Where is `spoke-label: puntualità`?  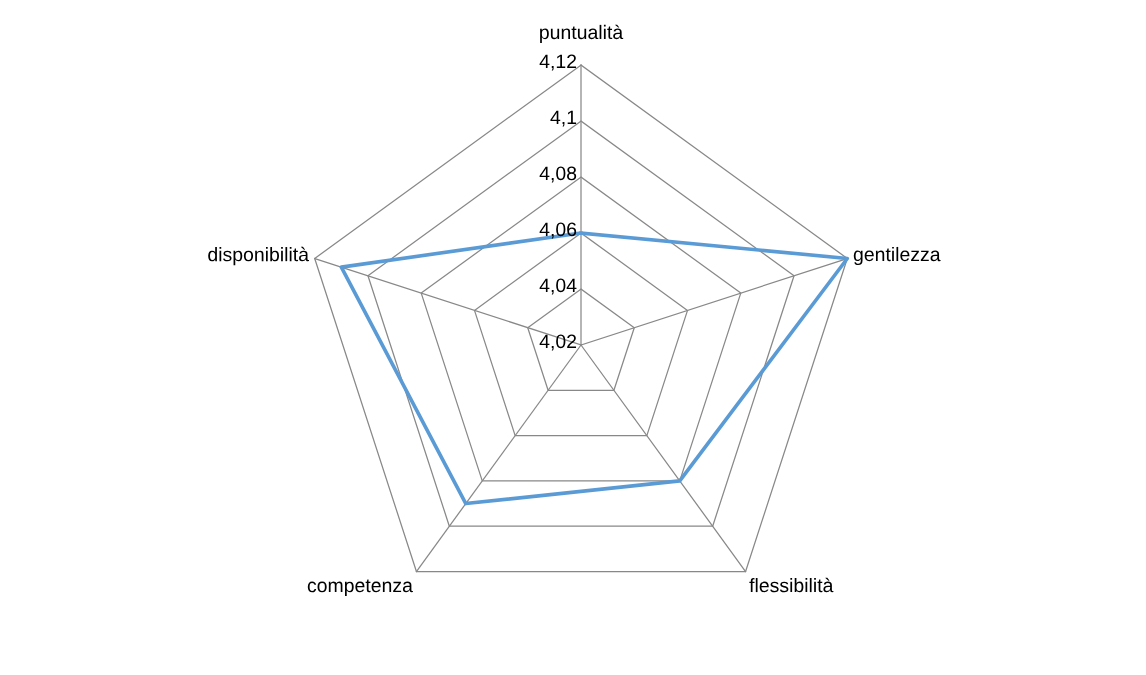
spoke-label: puntualità is located at coordinates (582, 33).